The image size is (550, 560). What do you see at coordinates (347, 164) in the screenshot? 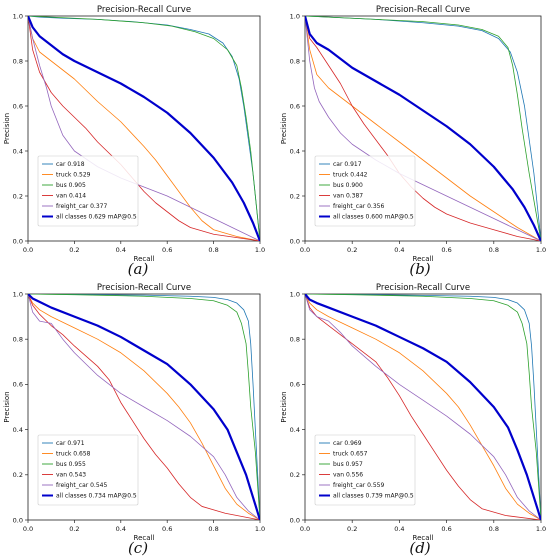
I see `legend-entry: car 0.917` at bounding box center [347, 164].